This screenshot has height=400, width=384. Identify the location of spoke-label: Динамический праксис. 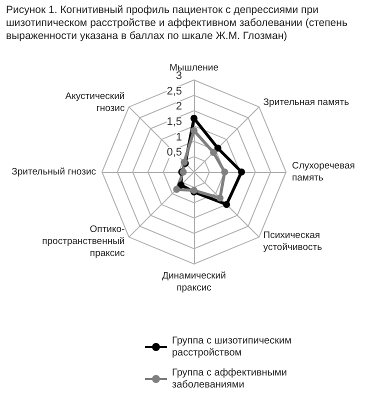
(194, 282).